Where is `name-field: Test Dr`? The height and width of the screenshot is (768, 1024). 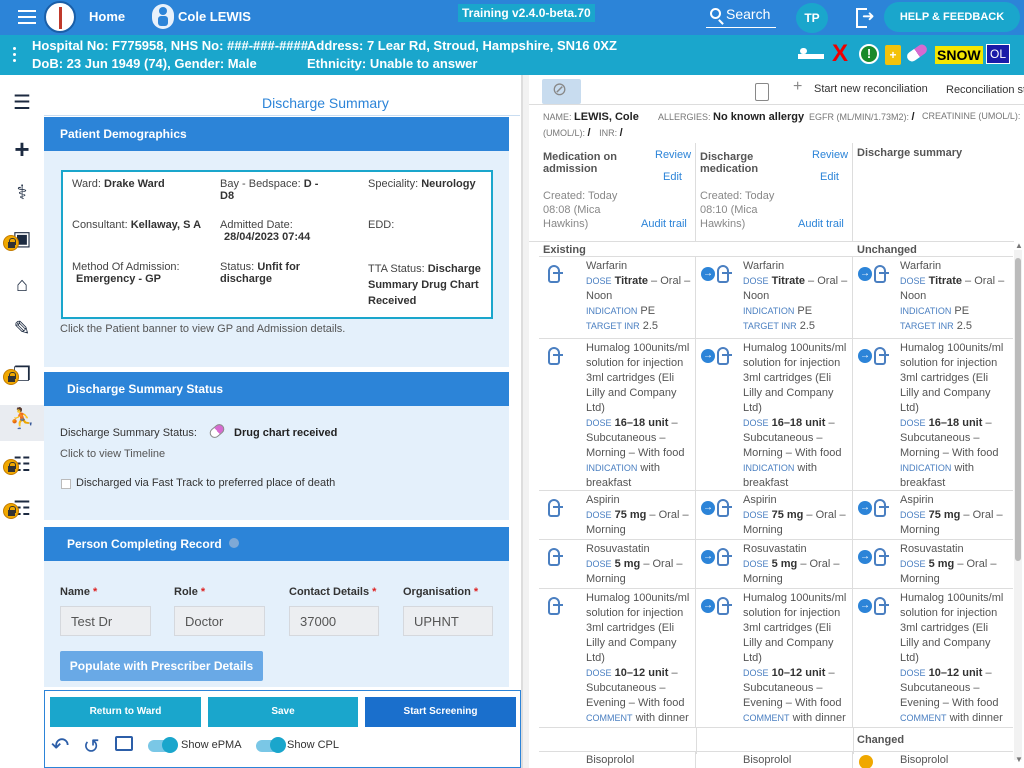
name-field: Test Dr is located at coordinates (105, 621).